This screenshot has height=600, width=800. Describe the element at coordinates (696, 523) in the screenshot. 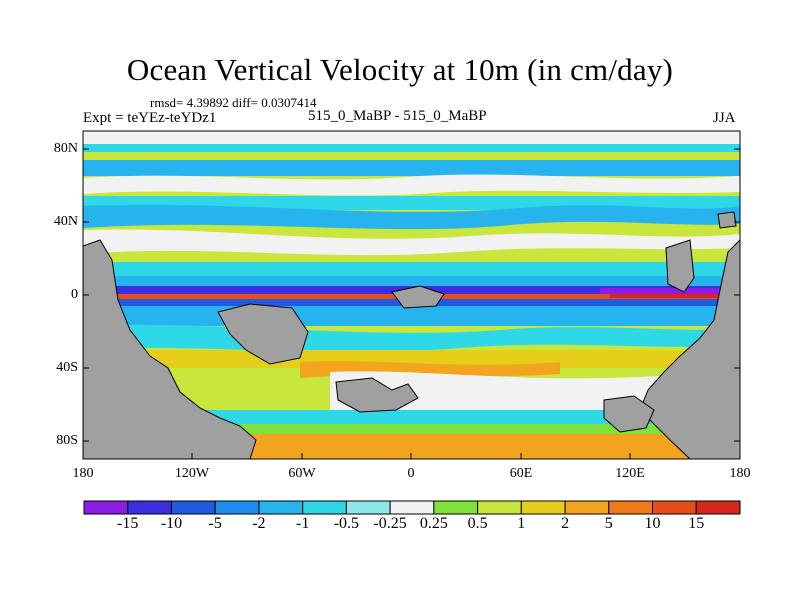

I see `colorbar-label-13: 15` at that location.